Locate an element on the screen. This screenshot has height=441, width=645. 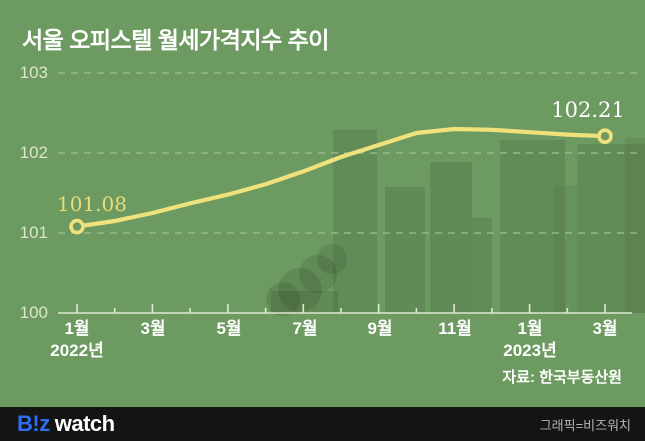
end-value-label: 102.21 is located at coordinates (588, 110).